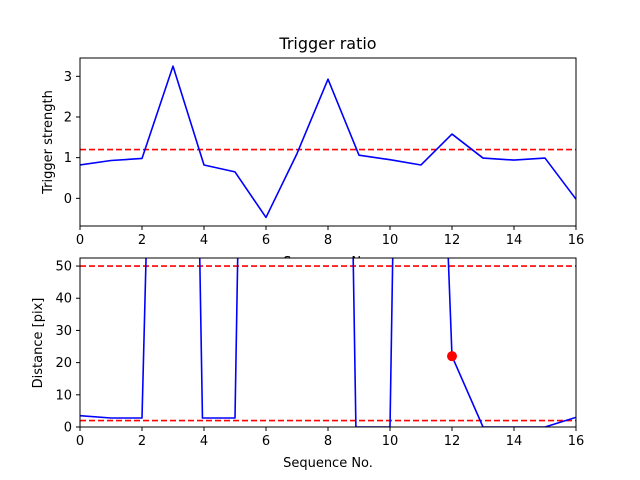 This screenshot has width=640, height=480. Describe the element at coordinates (63, 395) in the screenshot. I see `y-tick-label: 10` at that location.